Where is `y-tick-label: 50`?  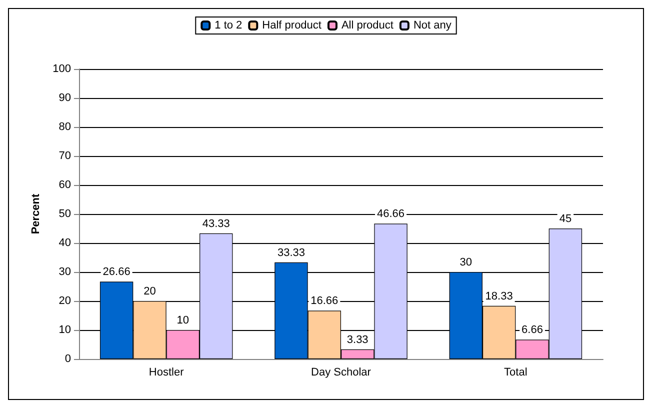
y-tick-label: 50 is located at coordinates (64, 214).